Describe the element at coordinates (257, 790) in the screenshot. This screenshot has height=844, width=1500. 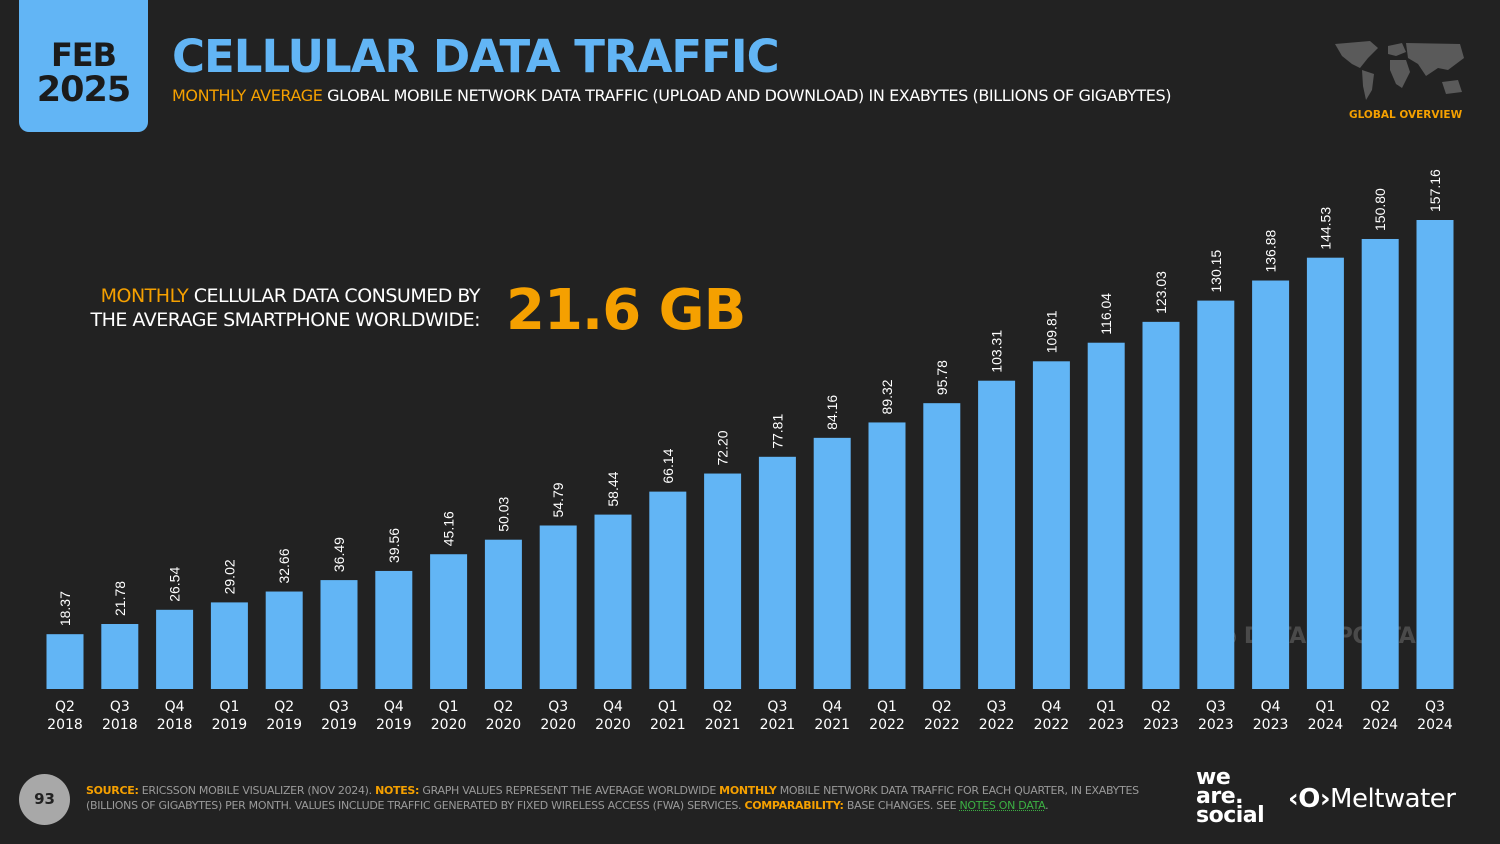
I see `source-text: ERICSSON MOBILE VISUALIZER (NOV 2024).` at that location.